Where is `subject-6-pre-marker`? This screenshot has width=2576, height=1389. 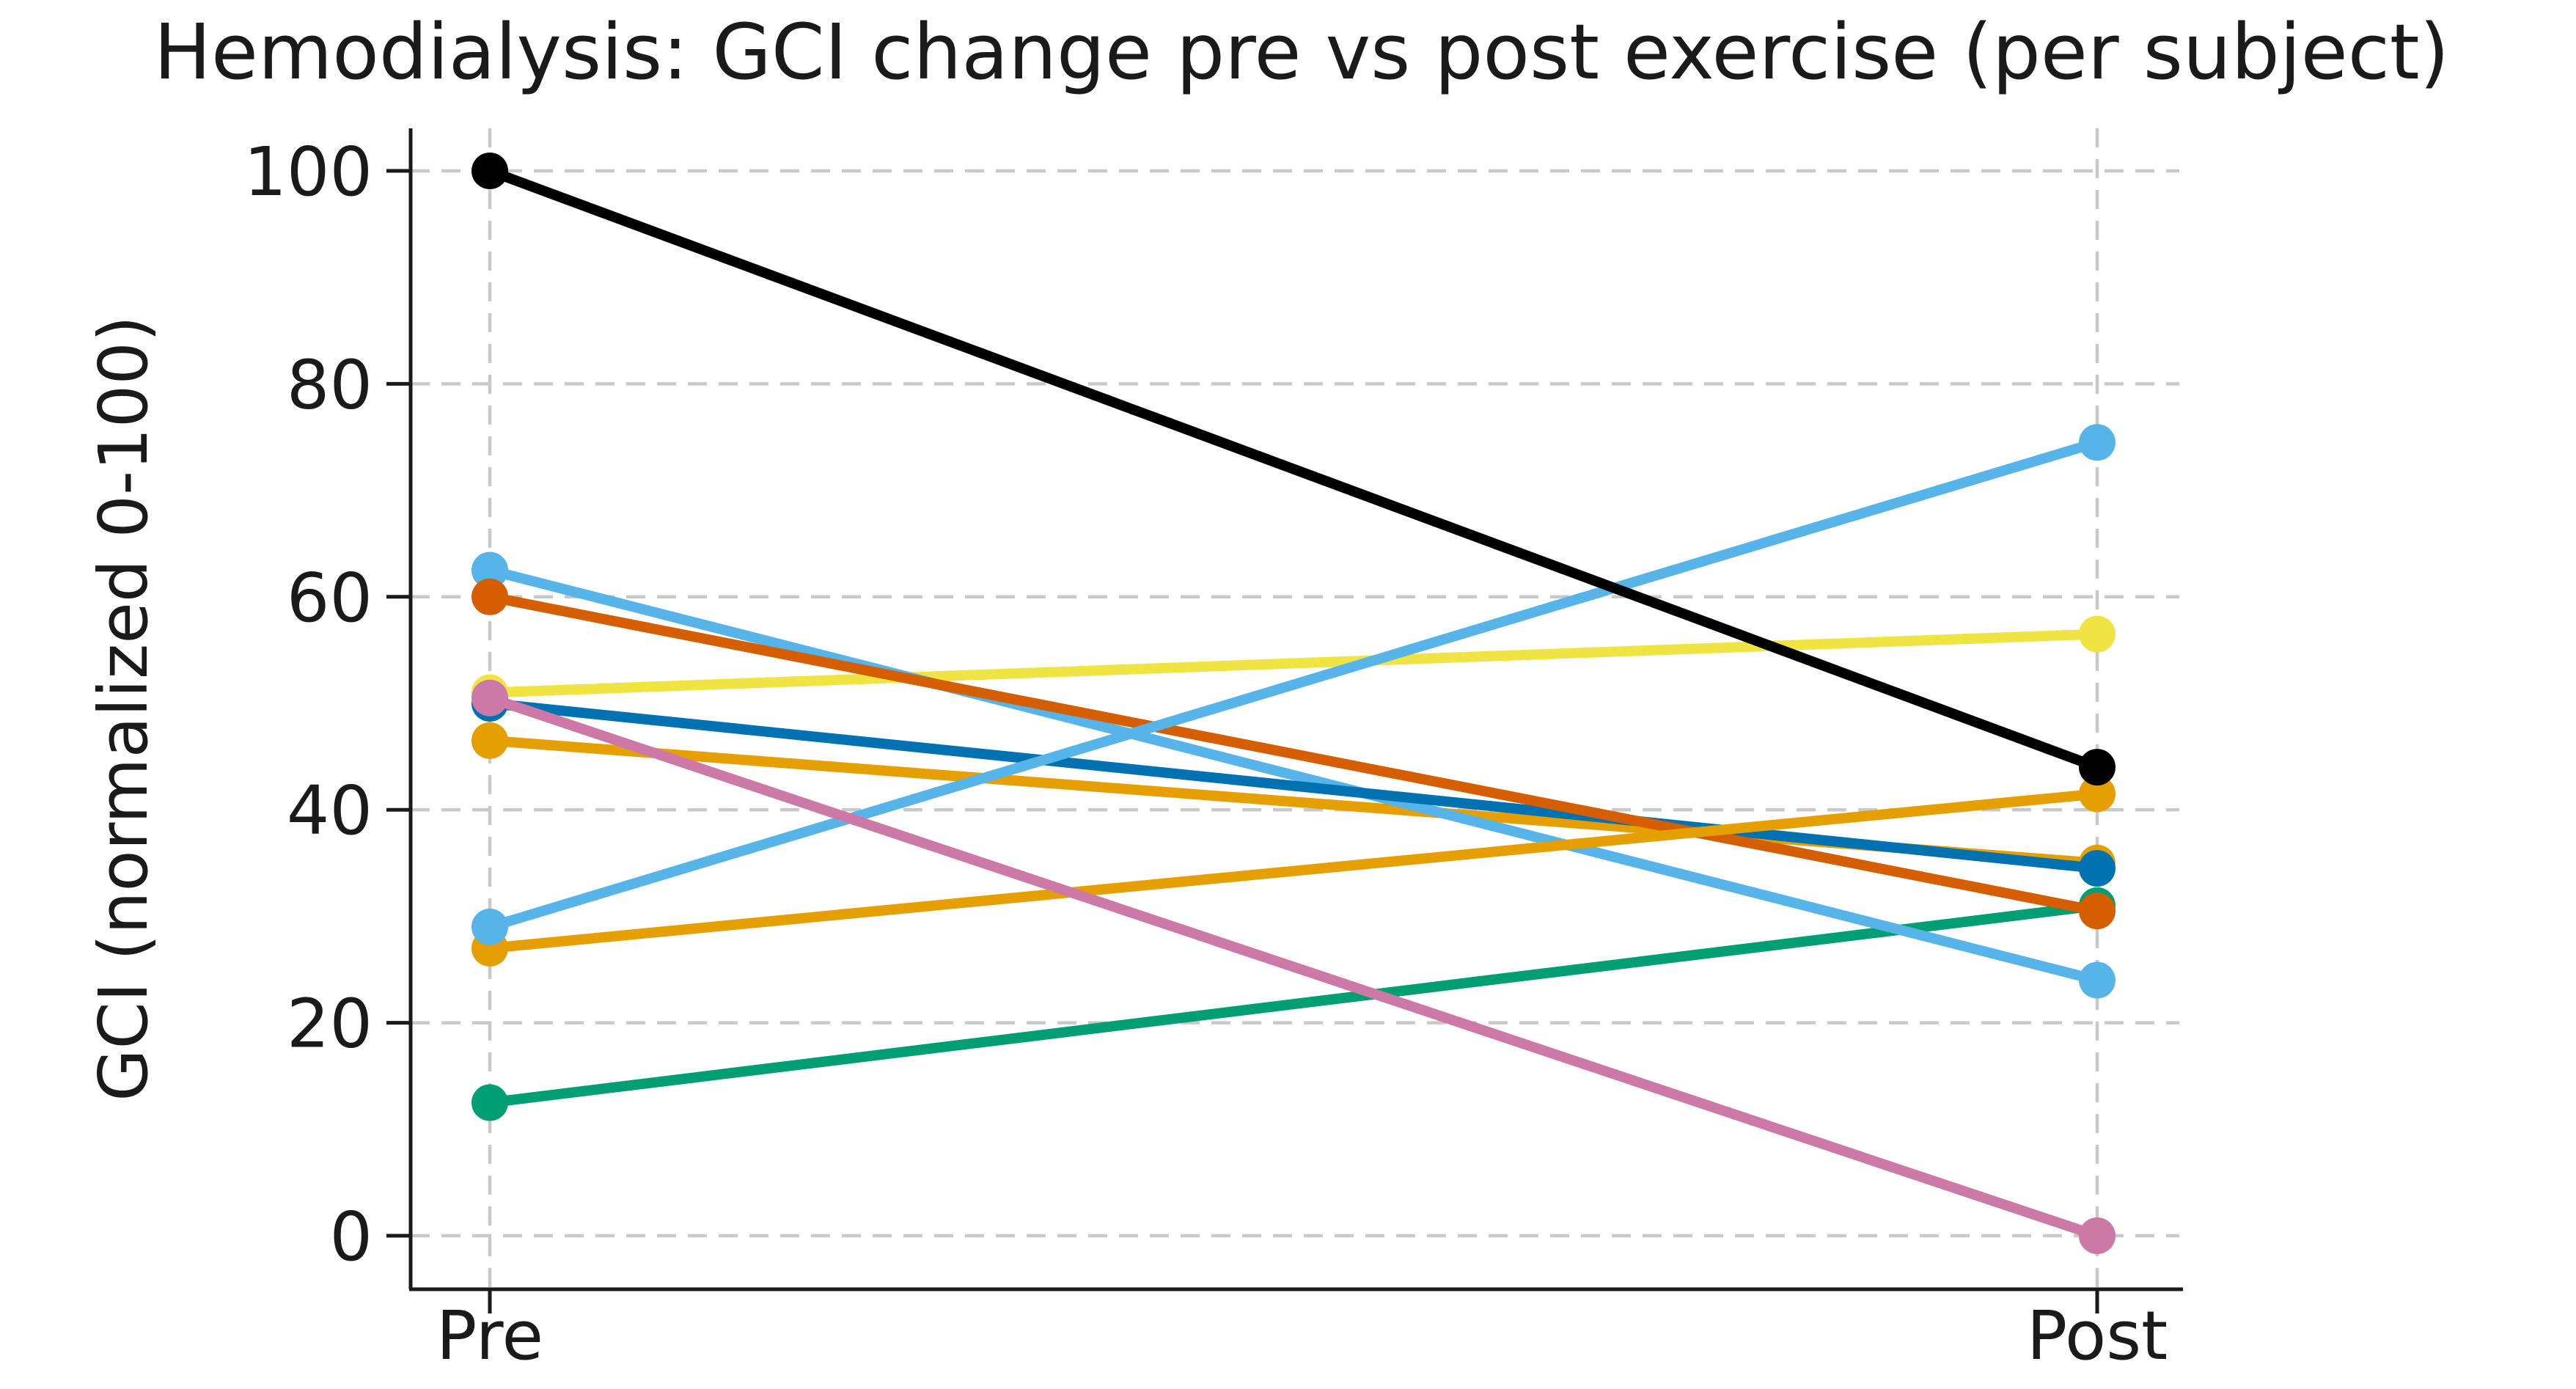 subject-6-pre-marker is located at coordinates (489, 597).